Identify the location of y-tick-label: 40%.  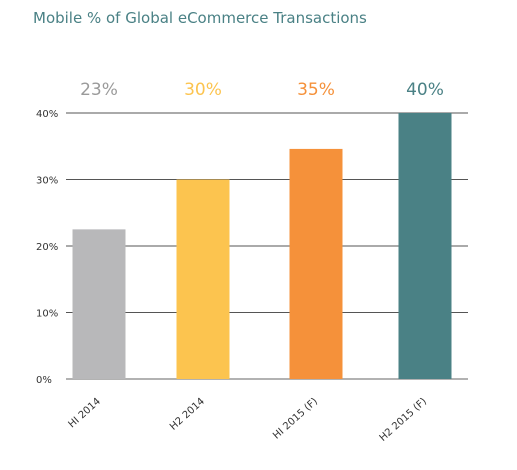
(47, 114).